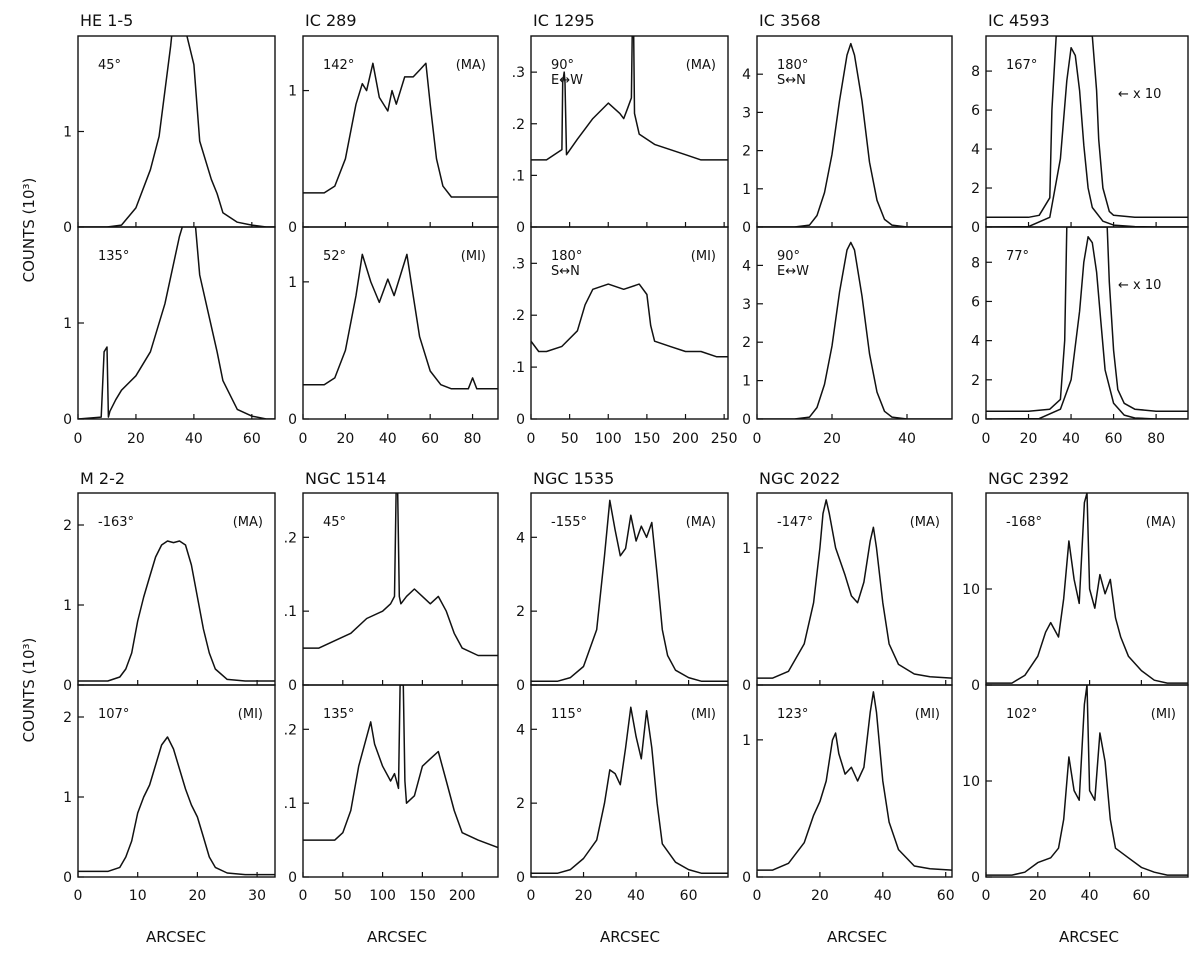 This screenshot has width=1200, height=956. Describe the element at coordinates (391, 686) in the screenshot. I see `chart-6: NGC 1514 0 .1 .2 45° 0 .1 .2 135° 0 50 100 150 200` at that location.